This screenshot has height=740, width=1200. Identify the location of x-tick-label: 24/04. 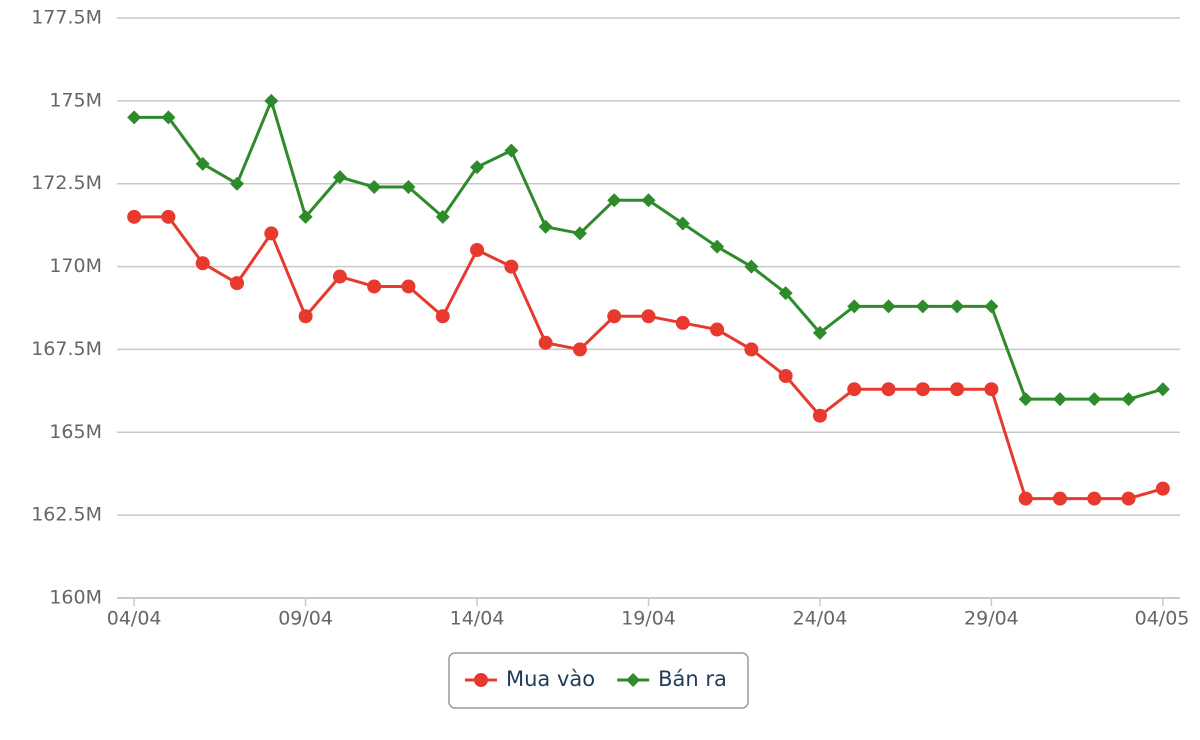
(820, 619).